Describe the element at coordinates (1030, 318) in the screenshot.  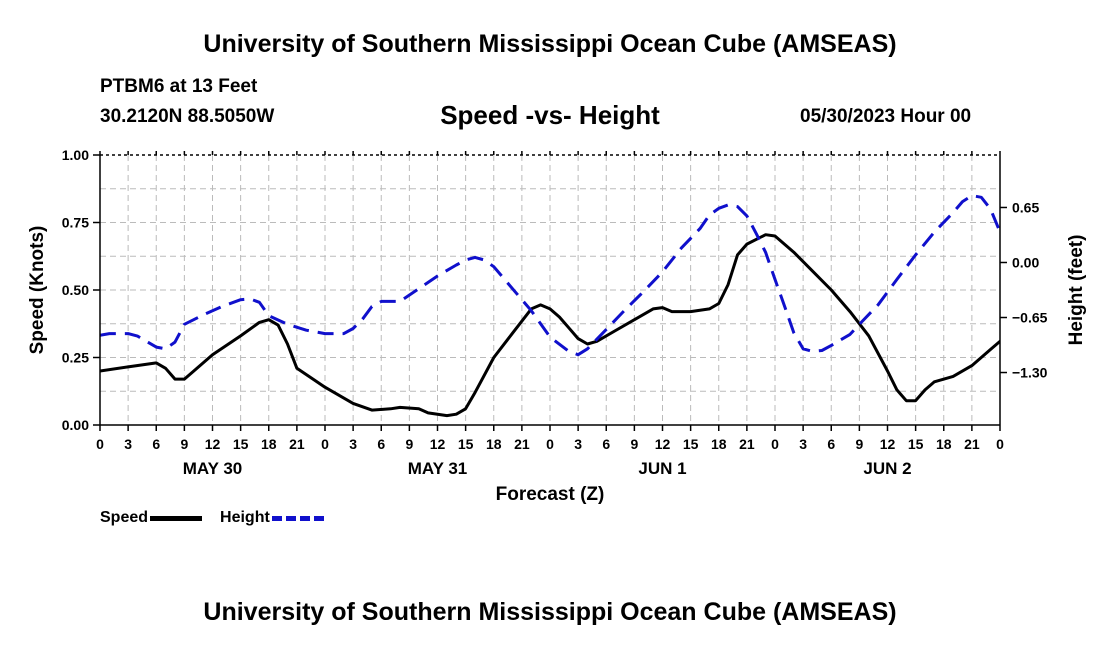
I see `y-right-tick-label: −0.65` at that location.